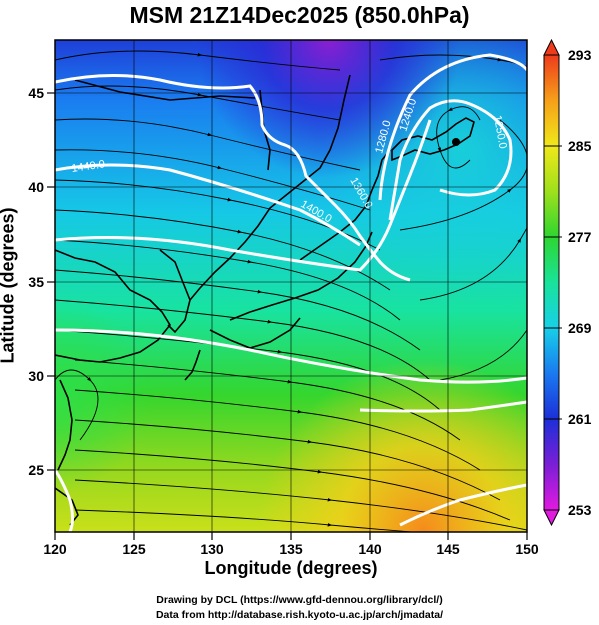 Image resolution: width=599 pixels, height=625 pixels. Describe the element at coordinates (580, 237) in the screenshot. I see `colorbar-tick-277: 277` at that location.